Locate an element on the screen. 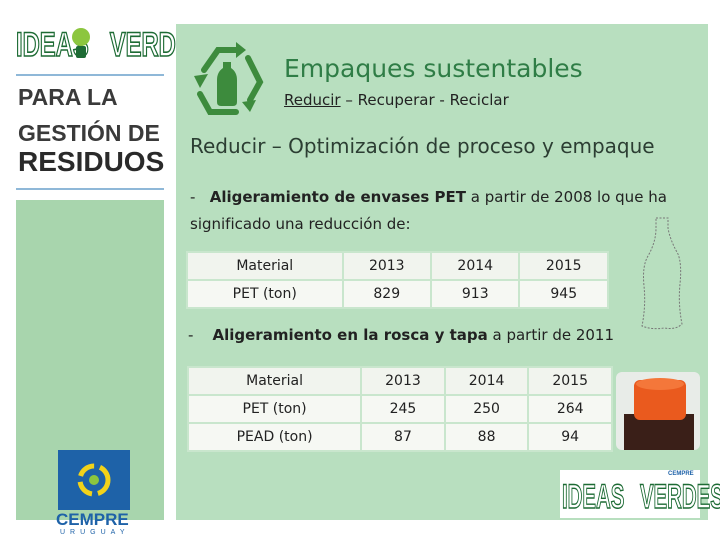  cell: 94 is located at coordinates (570, 437).